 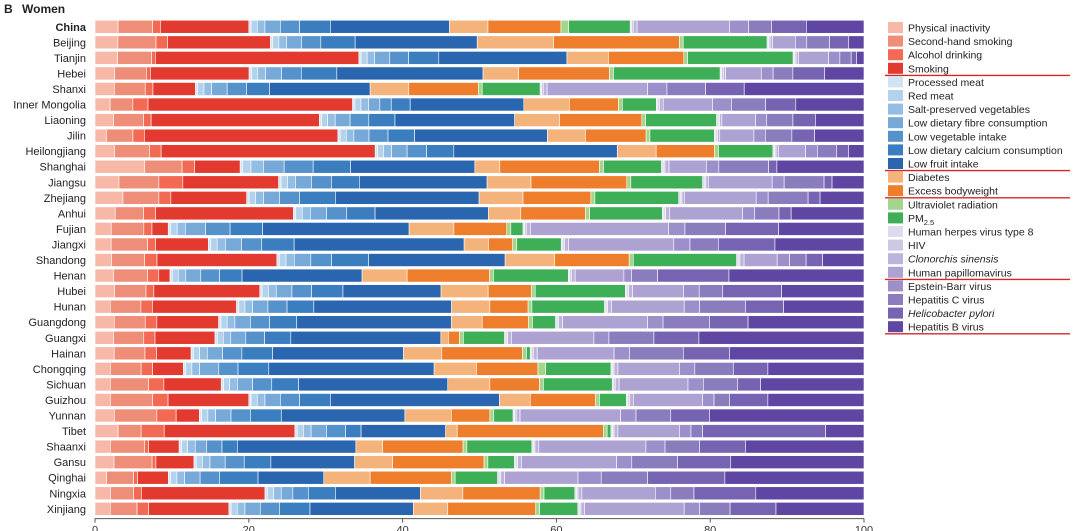 I want to click on bar-row-beijing, so click(x=479, y=42).